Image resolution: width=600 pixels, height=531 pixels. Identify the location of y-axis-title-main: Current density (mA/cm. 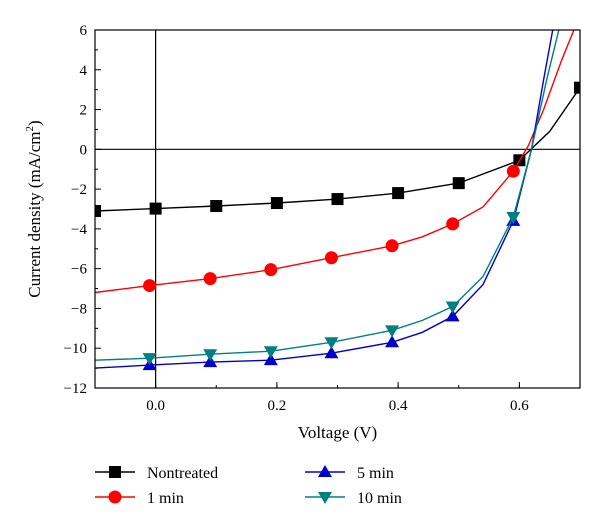
(34, 214).